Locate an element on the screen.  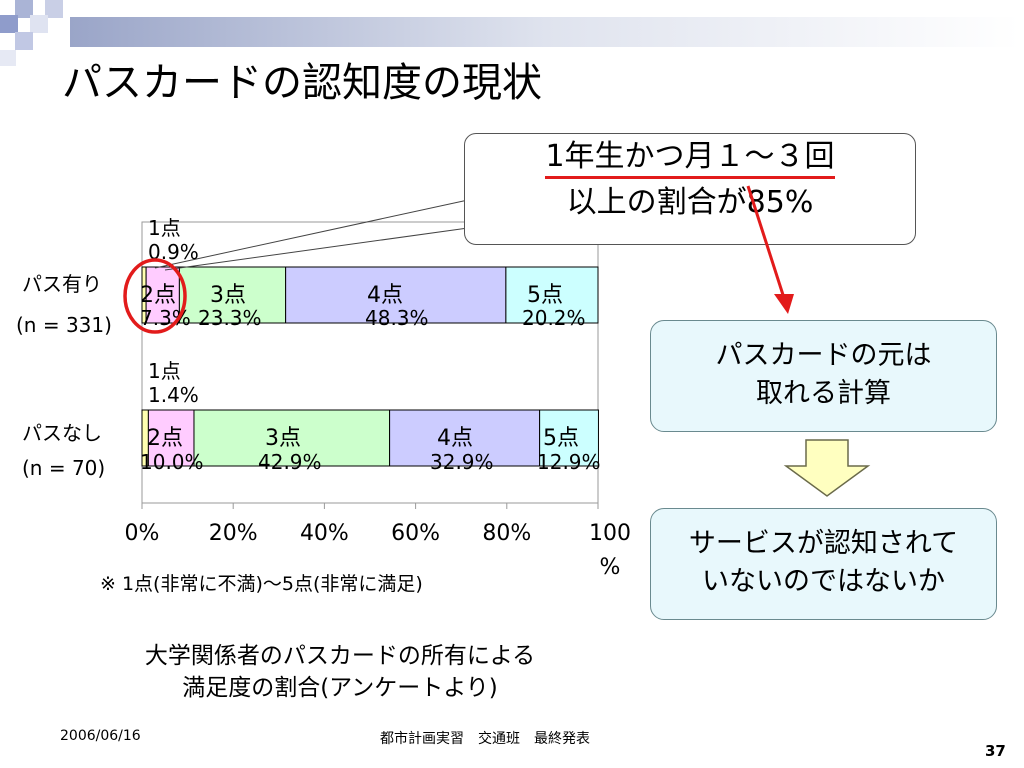
info-box-awareness-line2: いないのではないか is located at coordinates (823, 581).